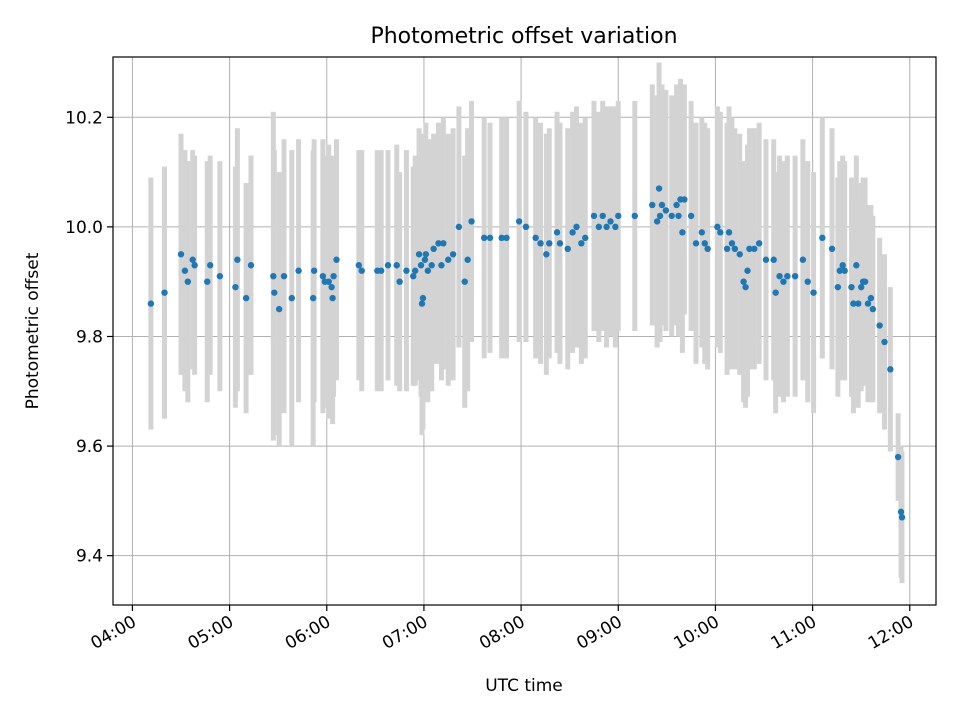  What do you see at coordinates (89, 557) in the screenshot?
I see `y-tick-label: 9.4` at bounding box center [89, 557].